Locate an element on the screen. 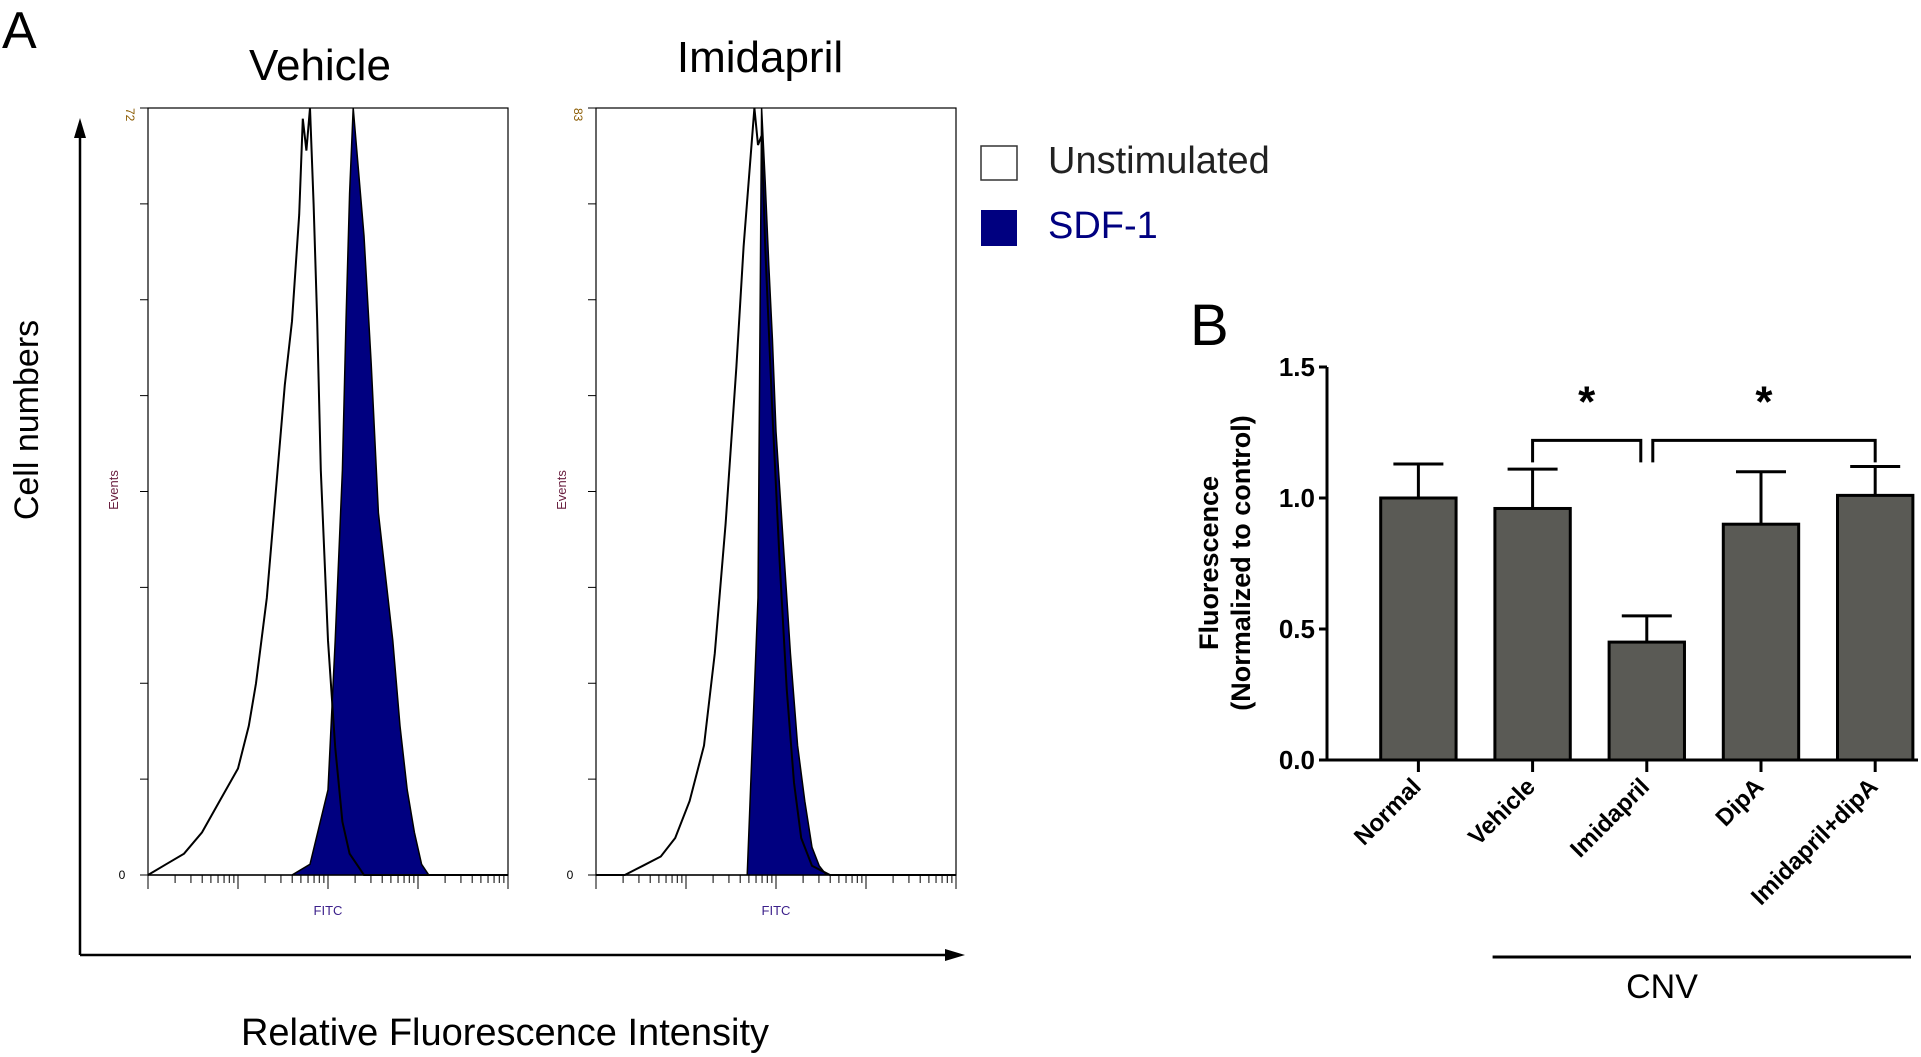 This screenshot has width=1921, height=1057. bar-y-tick-label: 1.5 is located at coordinates (1297, 367).